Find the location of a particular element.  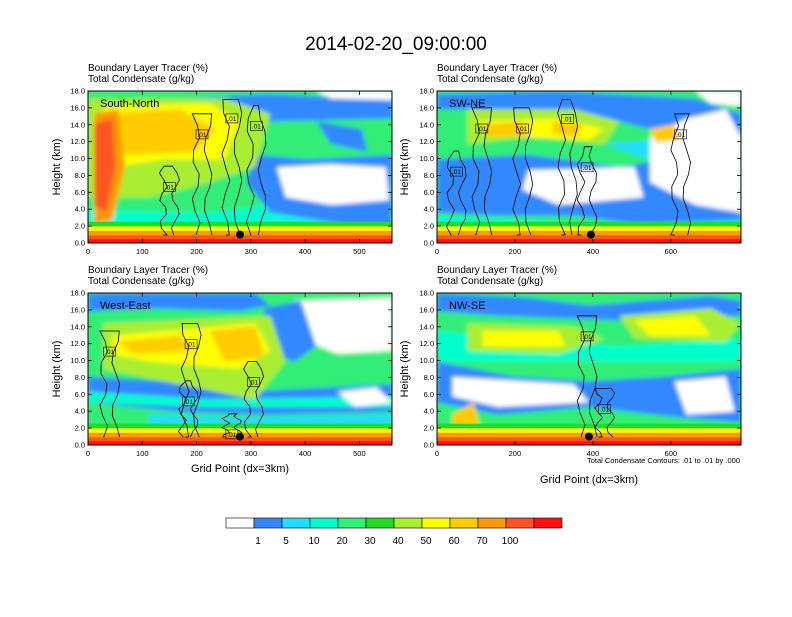

panel-1-ylabel: Height (km) is located at coordinates (57, 167).